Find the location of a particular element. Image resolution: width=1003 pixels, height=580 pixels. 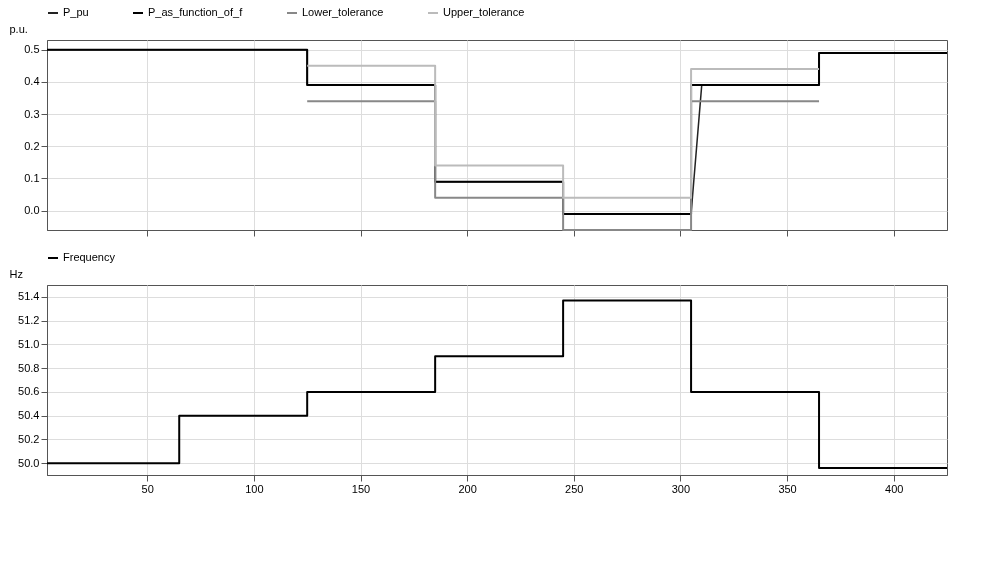

x-tick-label: 200 is located at coordinates (467, 488).